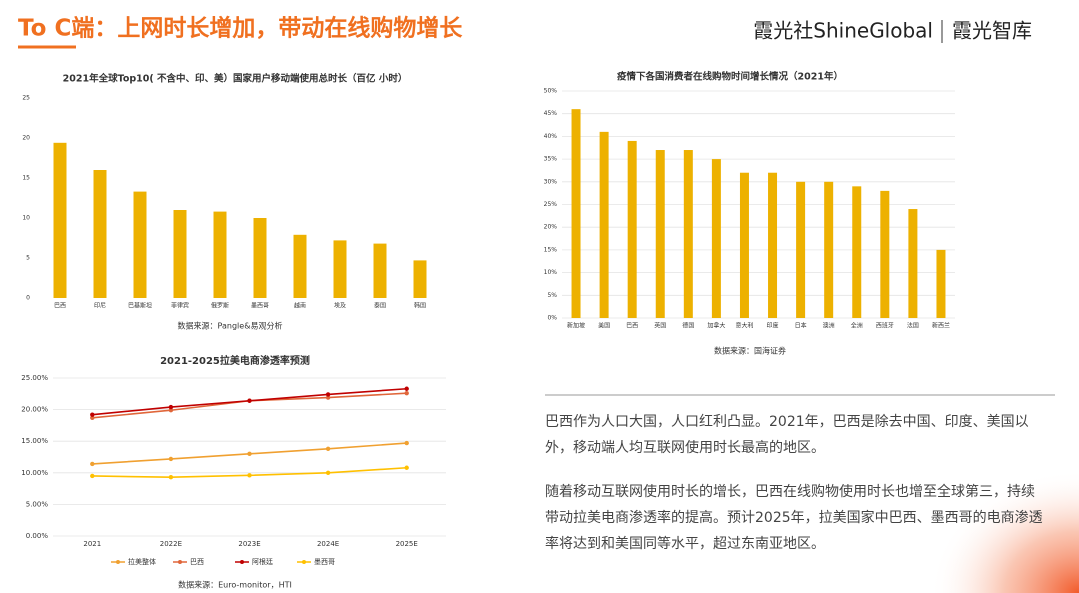 The height and width of the screenshot is (593, 1079). What do you see at coordinates (100, 306) in the screenshot?
I see `x-tick-label: 印尼` at bounding box center [100, 306].